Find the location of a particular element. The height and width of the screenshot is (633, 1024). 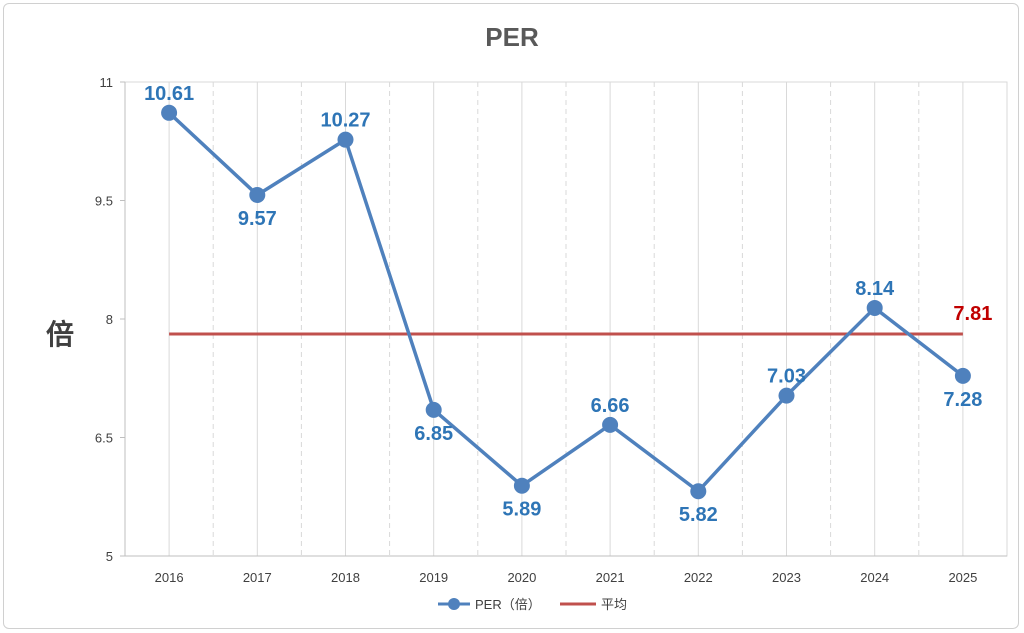

data-point-2025 is located at coordinates (962, 375).